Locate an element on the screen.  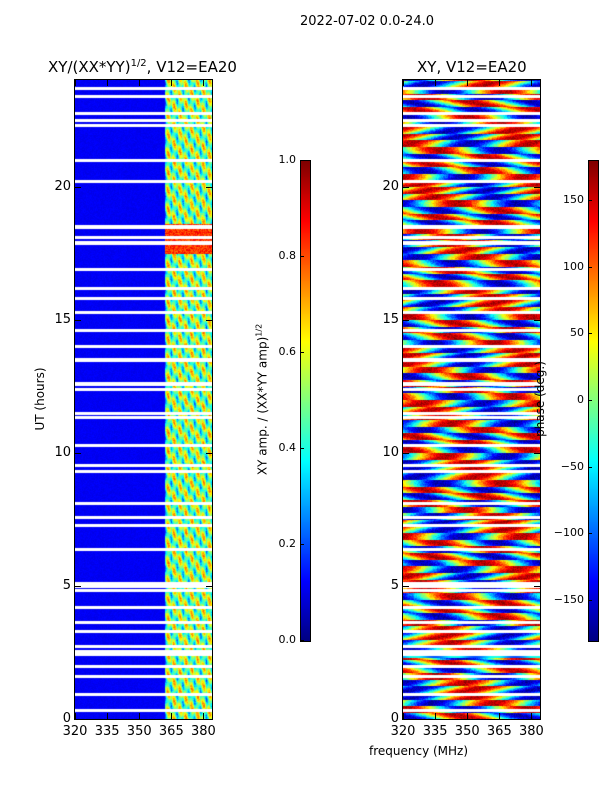
colorbar-tick-label: 150 is located at coordinates (573, 199).